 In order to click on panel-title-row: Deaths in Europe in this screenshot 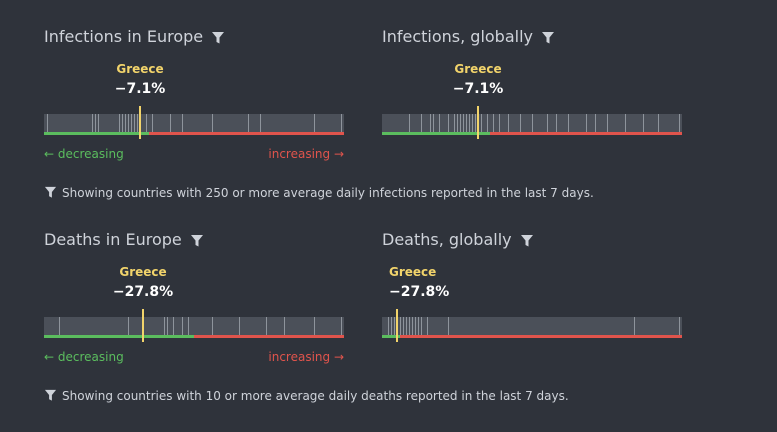, I will do `click(124, 239)`.